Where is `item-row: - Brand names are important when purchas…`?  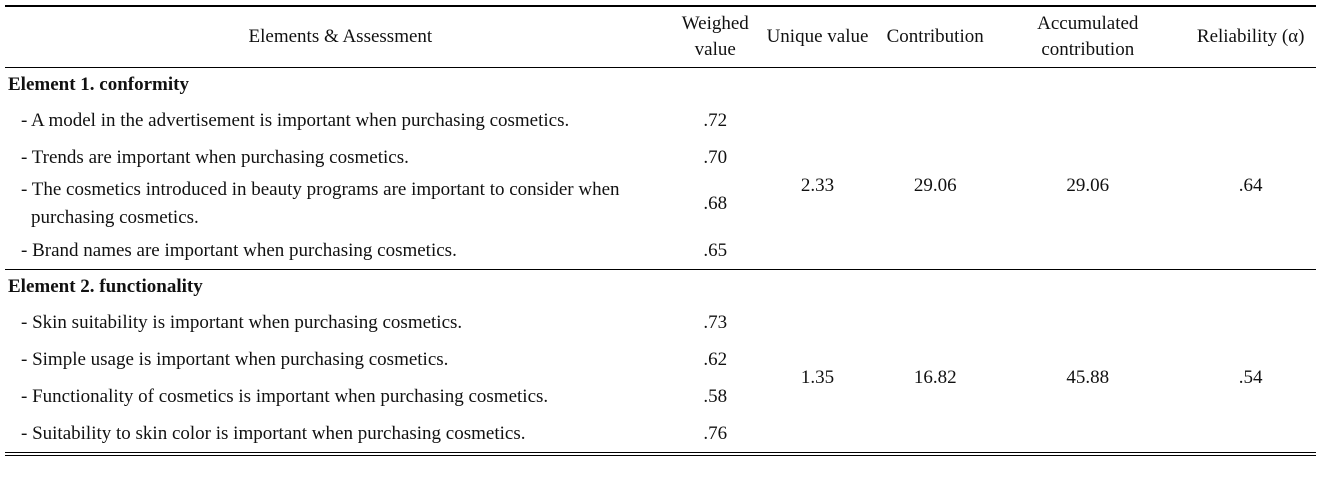
item-row: - Brand names are important when purchas… is located at coordinates (660, 251).